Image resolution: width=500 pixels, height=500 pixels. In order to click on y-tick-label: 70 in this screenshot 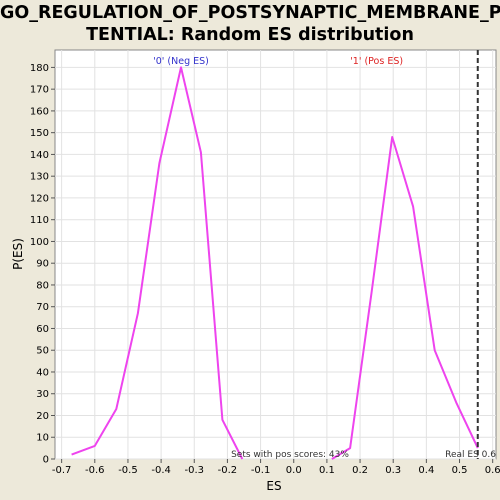, I will do `click(42, 307)`.